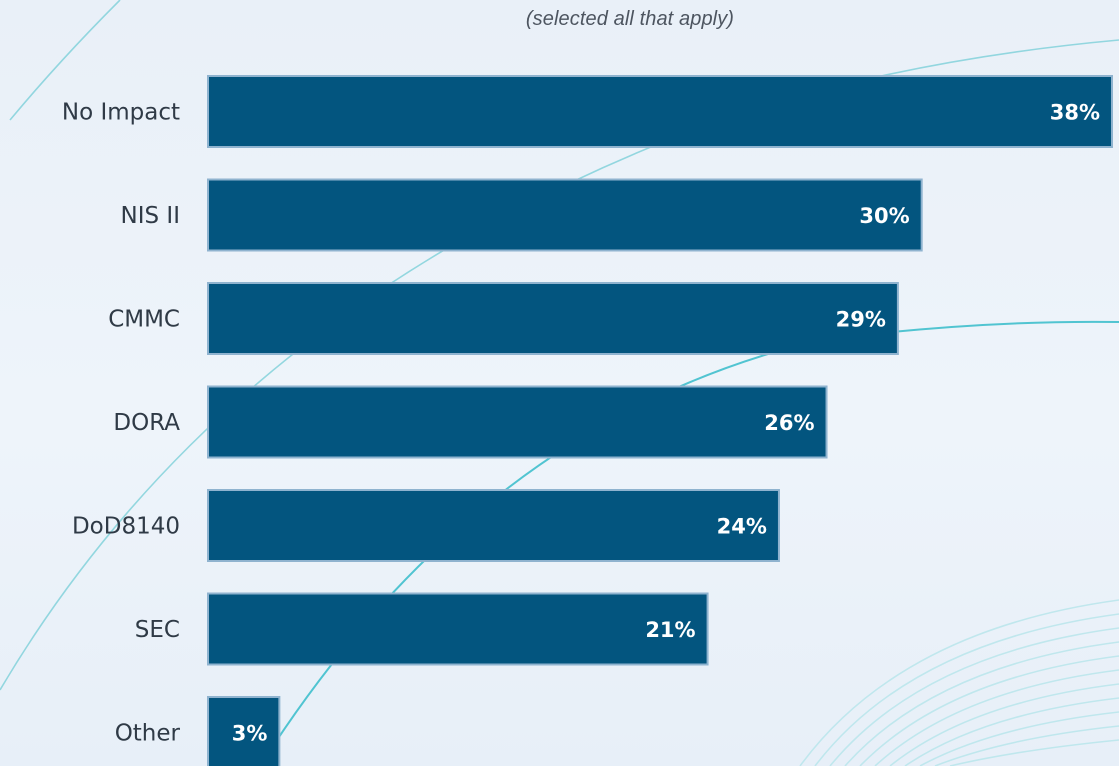  What do you see at coordinates (742, 527) in the screenshot?
I see `value-label: 24%` at bounding box center [742, 527].